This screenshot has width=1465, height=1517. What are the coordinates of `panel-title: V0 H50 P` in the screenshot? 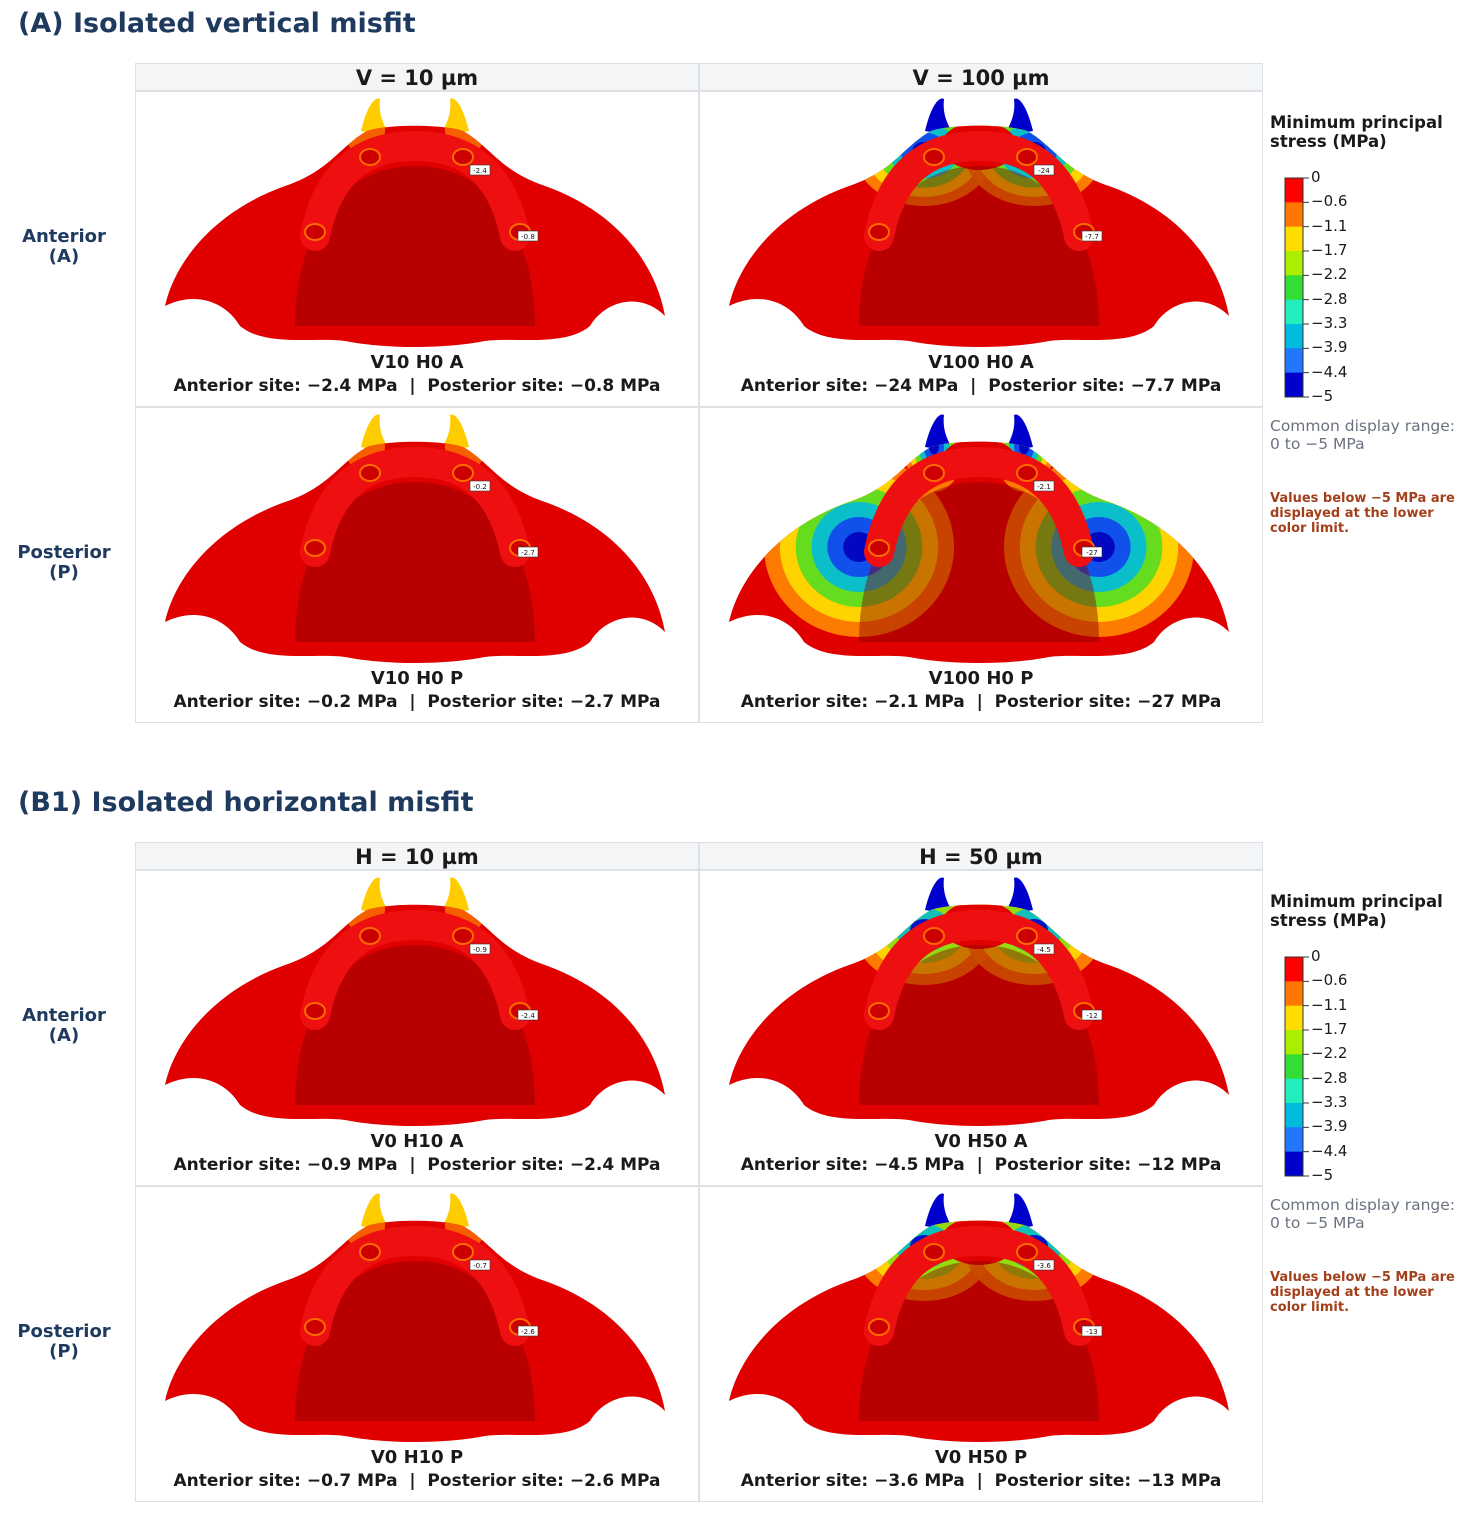 It's located at (981, 1457).